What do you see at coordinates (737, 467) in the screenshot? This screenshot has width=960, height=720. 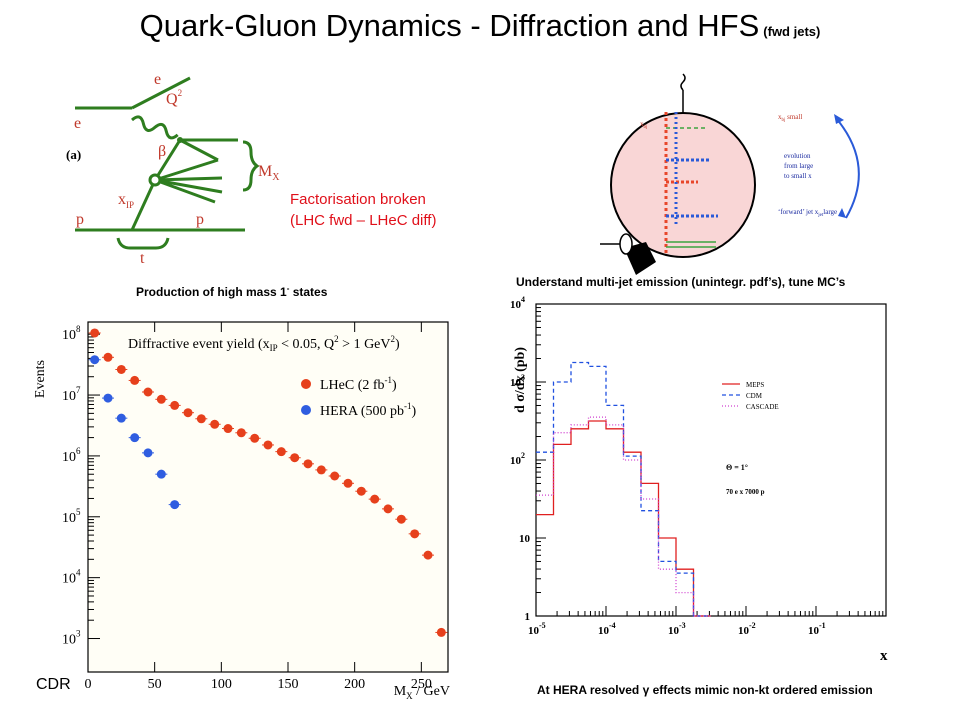 I see `theta-label: Θ = 1°` at bounding box center [737, 467].